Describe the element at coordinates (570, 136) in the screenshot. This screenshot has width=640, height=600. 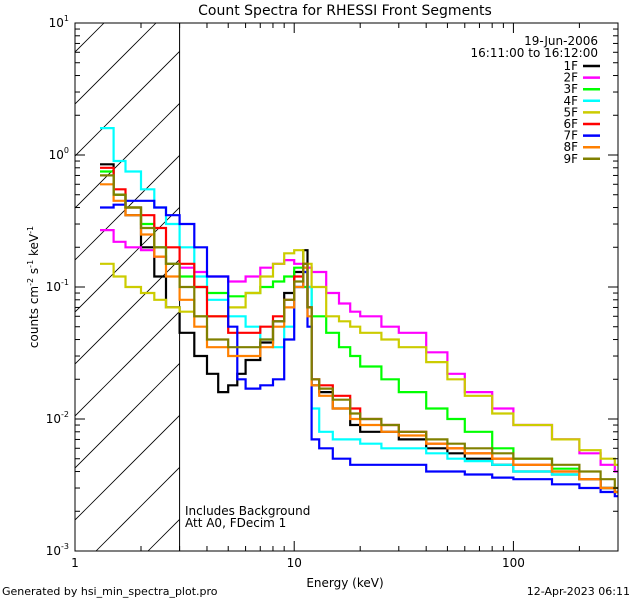
I see `legend-label-7F: 7F` at that location.